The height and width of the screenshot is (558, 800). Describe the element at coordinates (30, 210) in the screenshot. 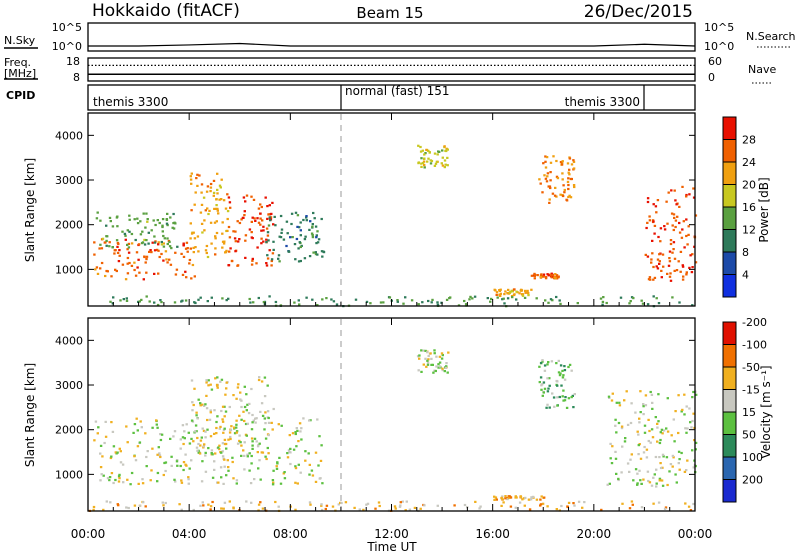

I see `power-ylabel: Slant Range [km]` at that location.